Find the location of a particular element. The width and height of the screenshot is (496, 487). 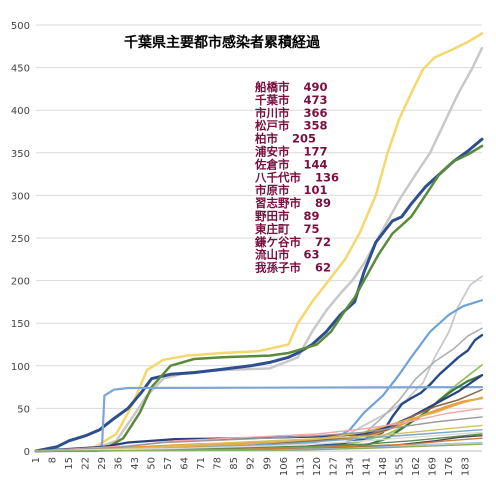

annotation-value: 75 is located at coordinates (312, 229).